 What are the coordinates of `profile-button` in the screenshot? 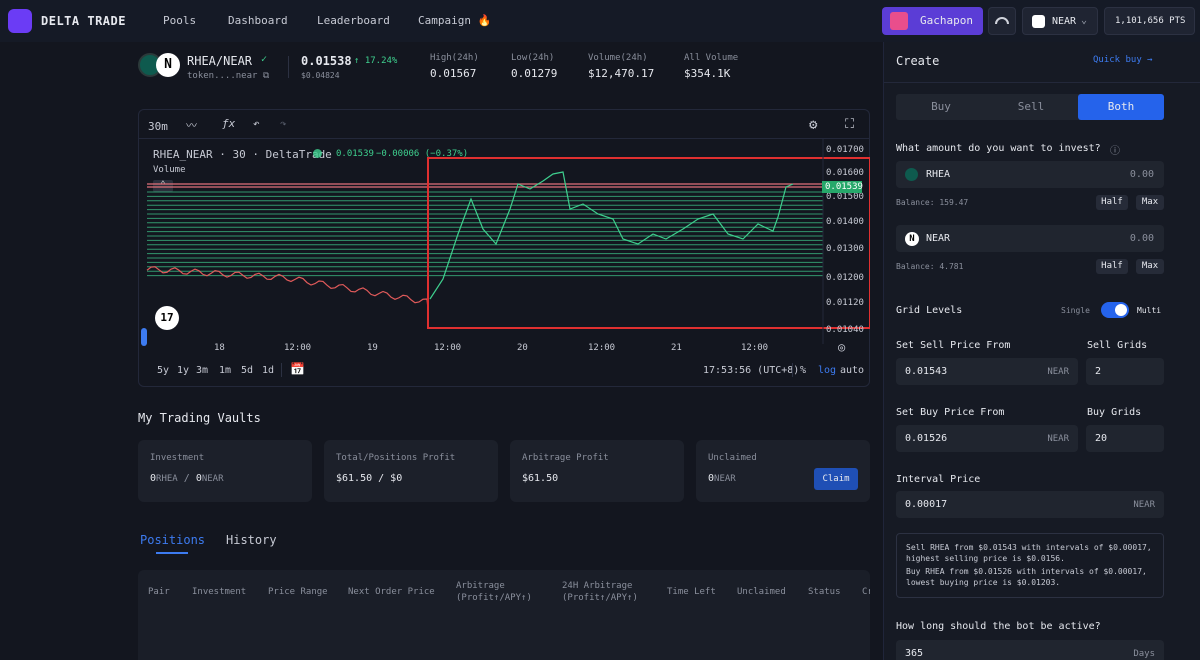 It's located at (1002, 21).